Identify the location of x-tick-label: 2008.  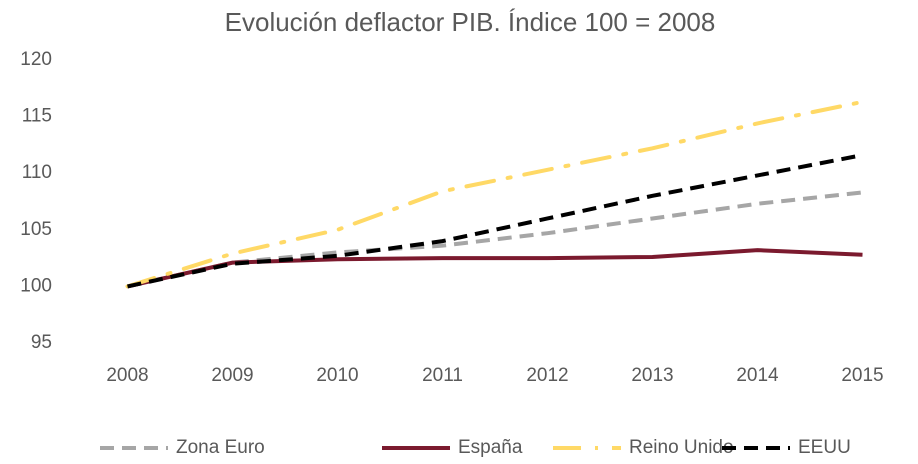
(127, 375).